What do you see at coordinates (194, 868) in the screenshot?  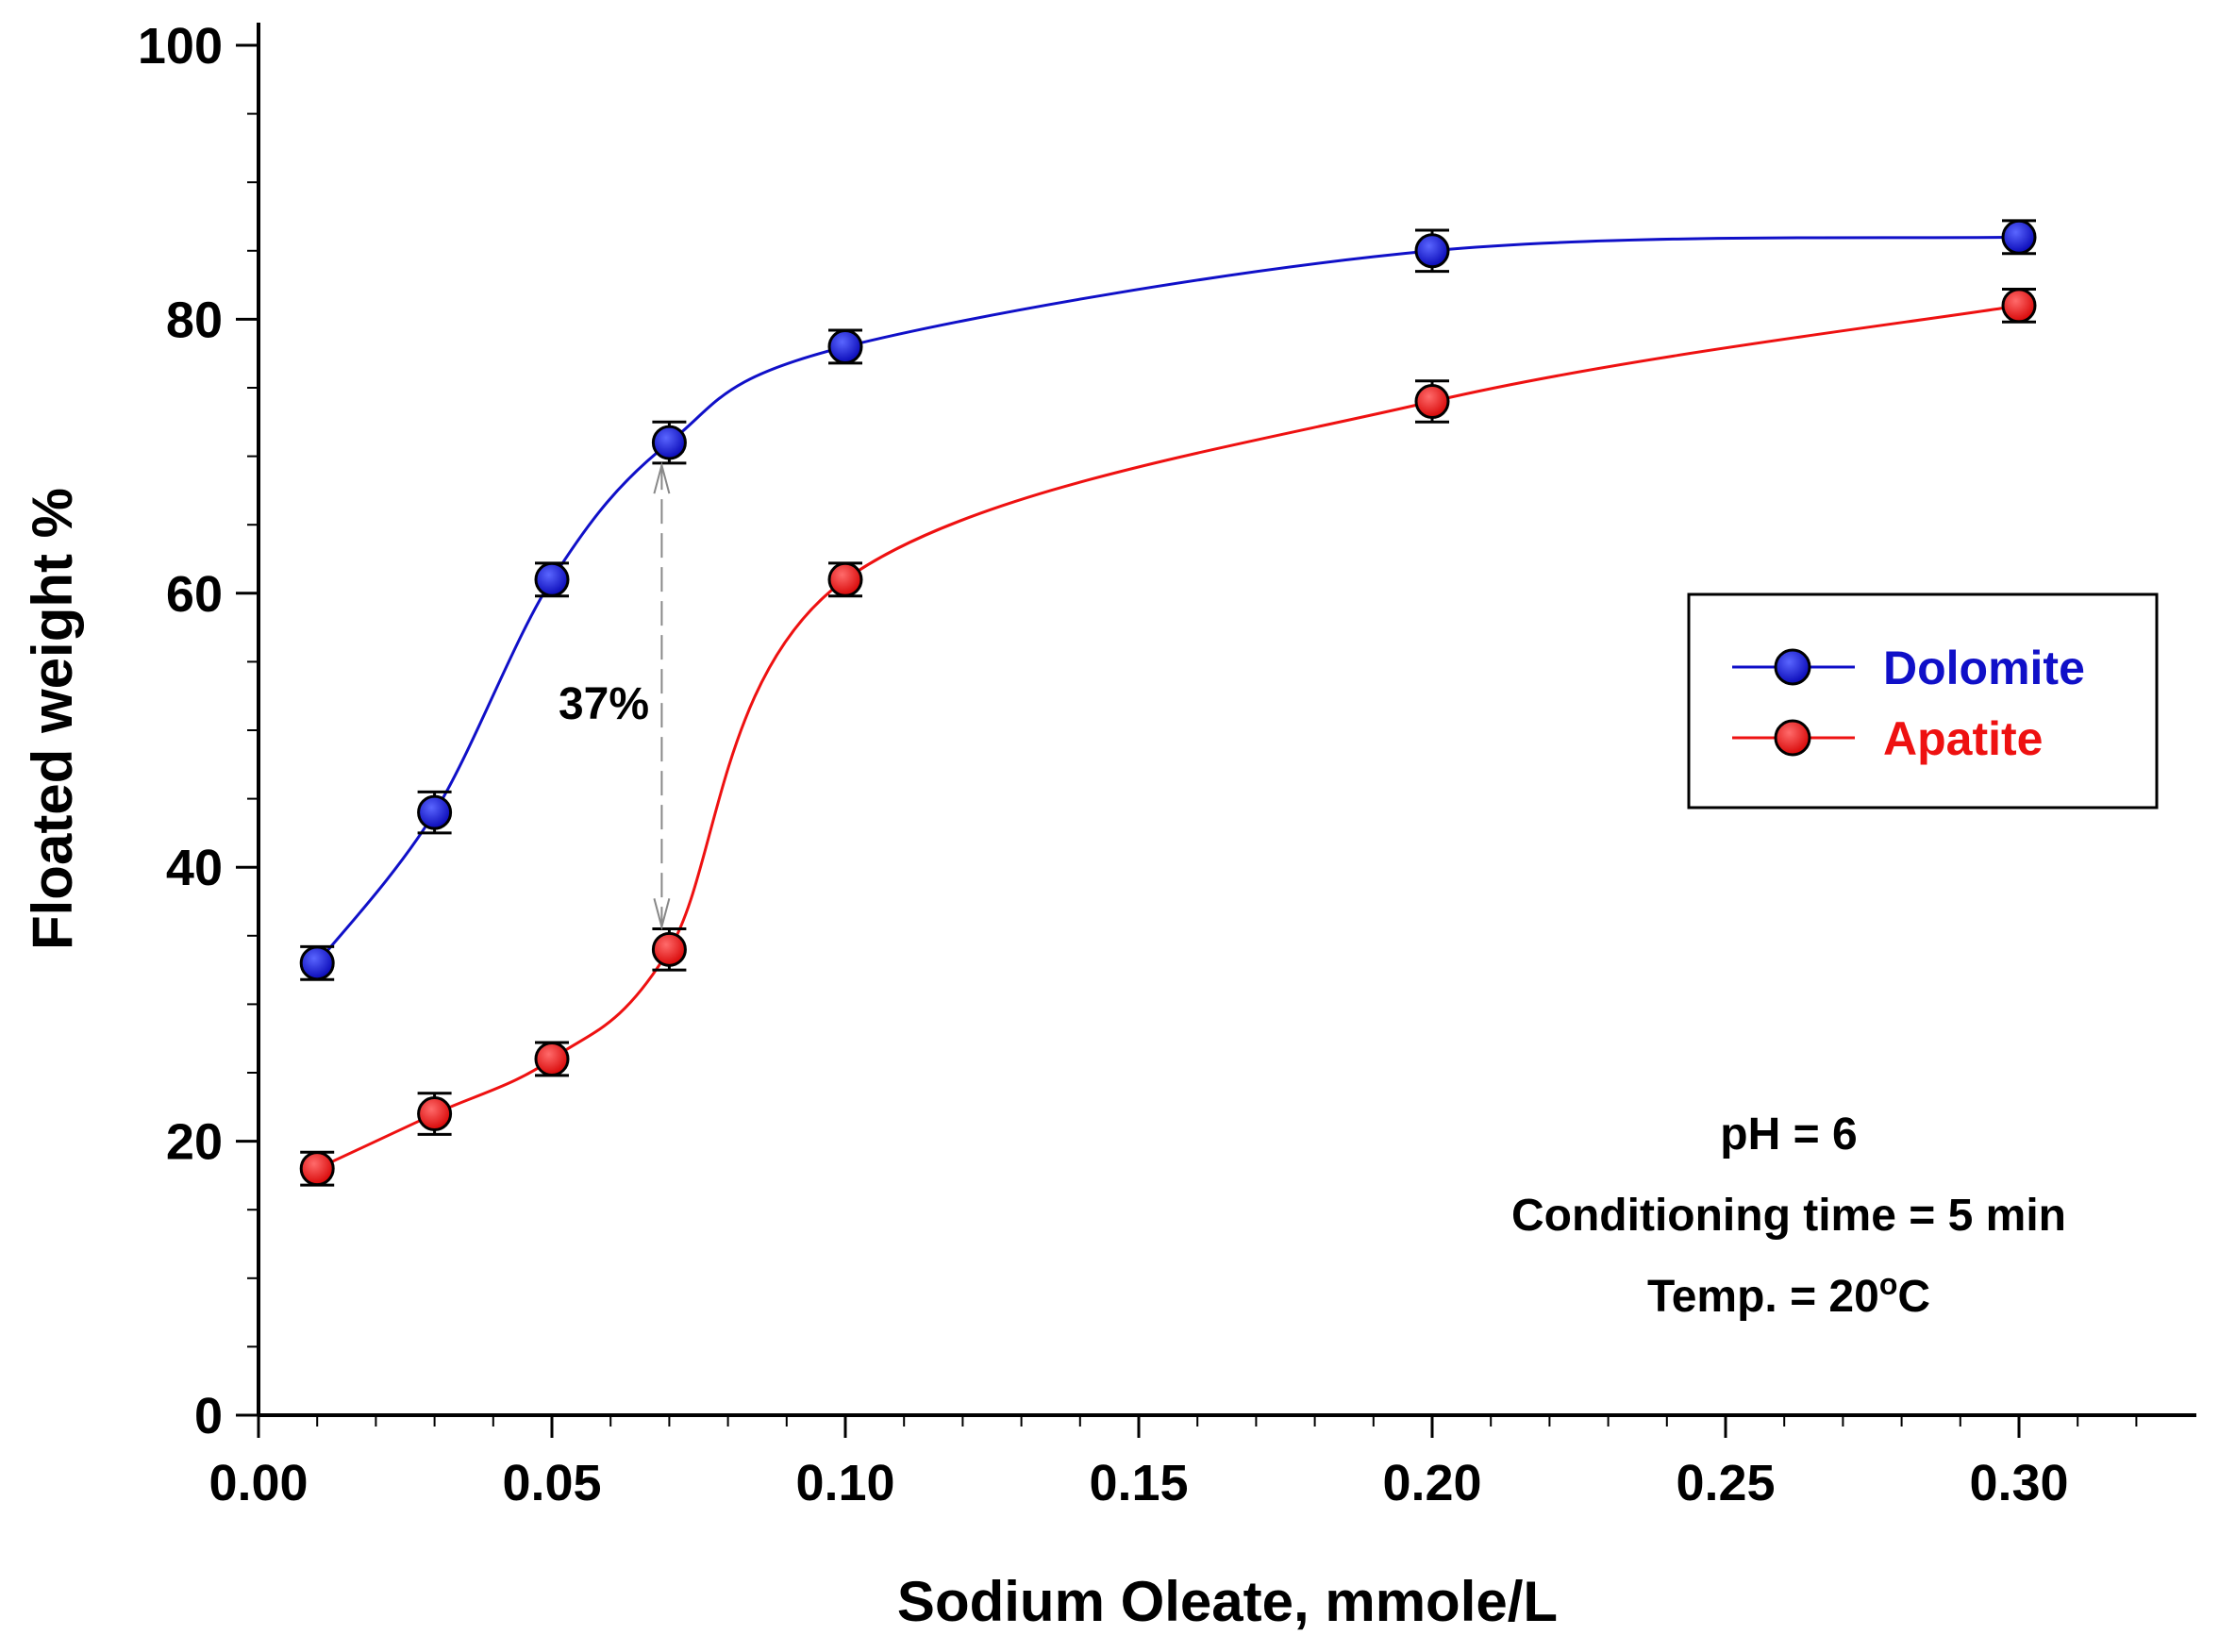 I see `y-tick-label: 40` at bounding box center [194, 868].